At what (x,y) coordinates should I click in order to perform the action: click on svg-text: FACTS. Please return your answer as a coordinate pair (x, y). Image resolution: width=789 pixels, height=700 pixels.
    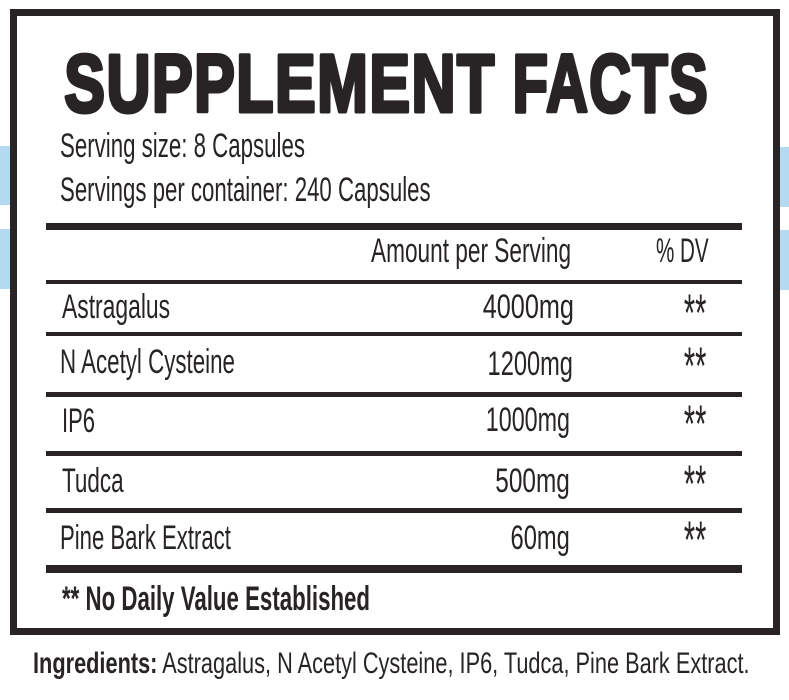
    Looking at the image, I should click on (611, 83).